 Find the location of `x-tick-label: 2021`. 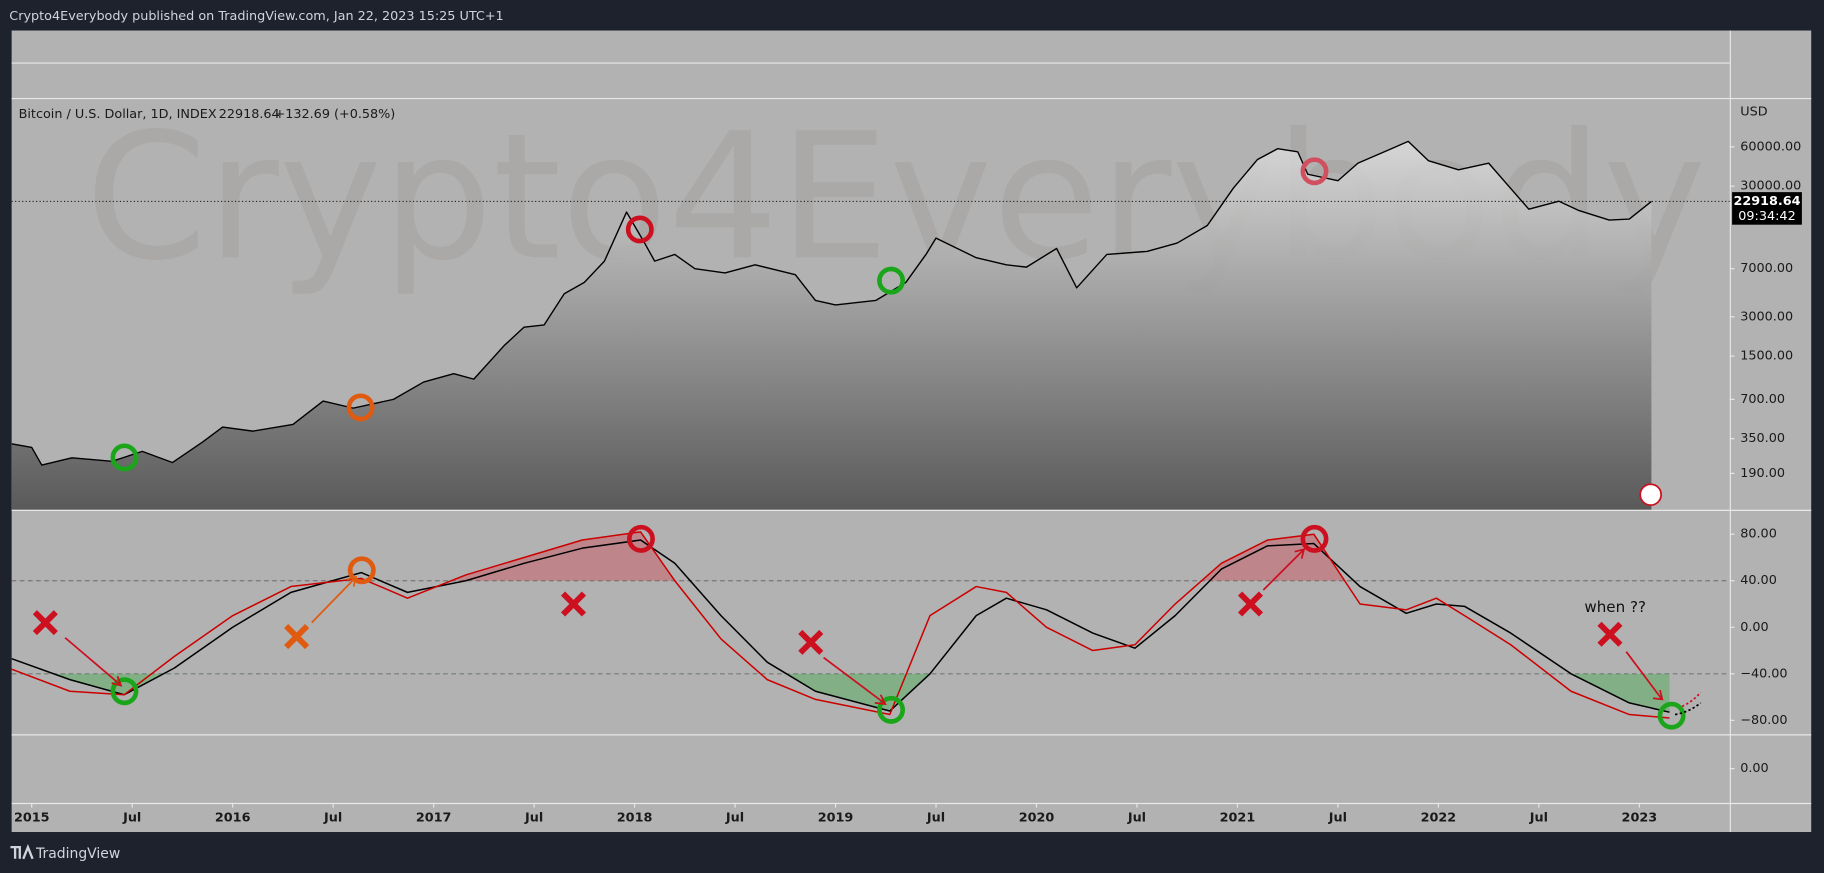

x-tick-label: 2021 is located at coordinates (1238, 818).